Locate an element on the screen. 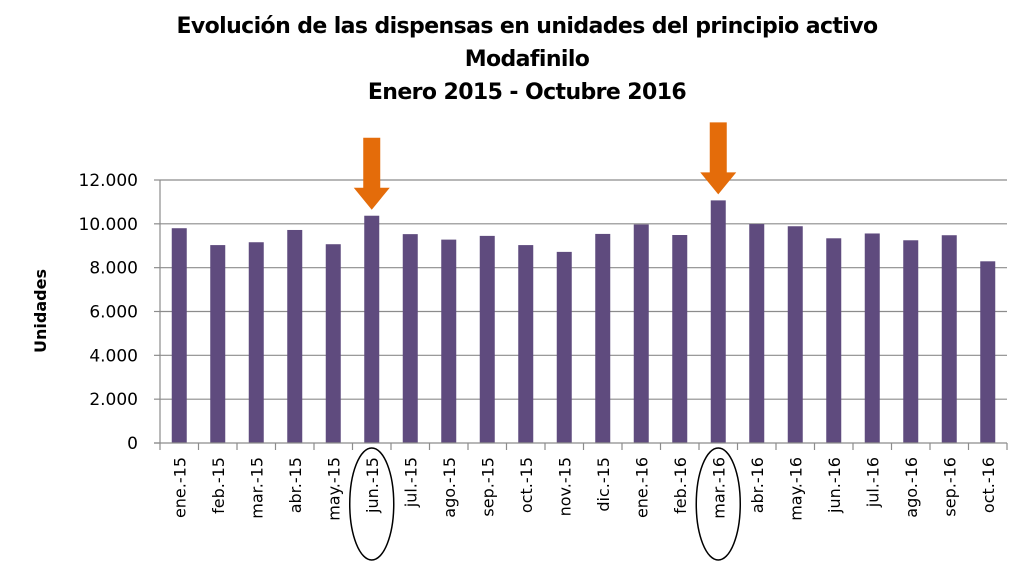  x-tick-label: feb.-16 is located at coordinates (680, 485).